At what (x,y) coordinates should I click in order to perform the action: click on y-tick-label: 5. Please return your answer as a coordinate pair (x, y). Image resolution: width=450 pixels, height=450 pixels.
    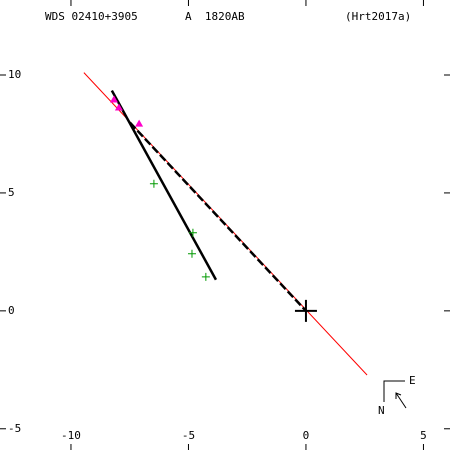
    Looking at the image, I should click on (11, 192).